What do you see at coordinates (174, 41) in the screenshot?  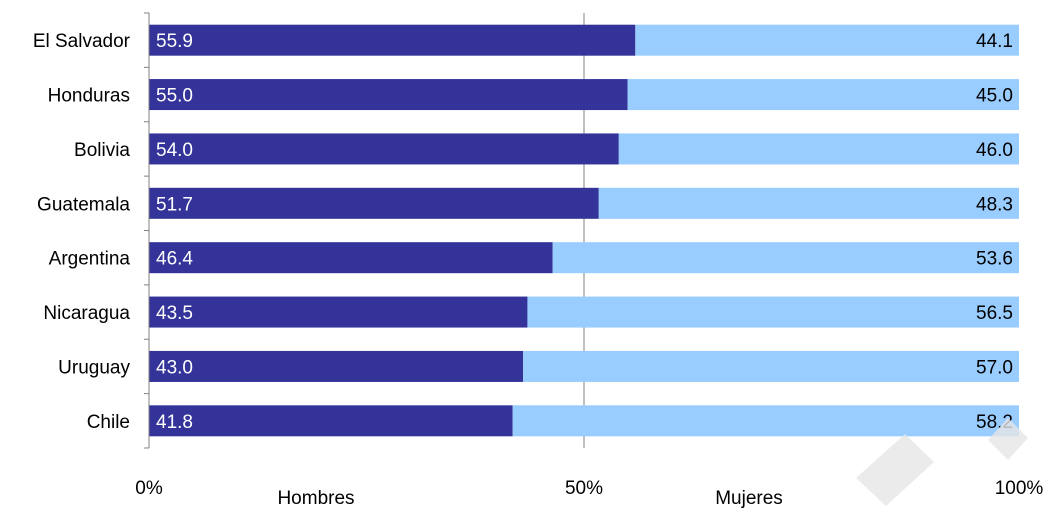 I see `data-label-hombres: 55.9` at bounding box center [174, 41].